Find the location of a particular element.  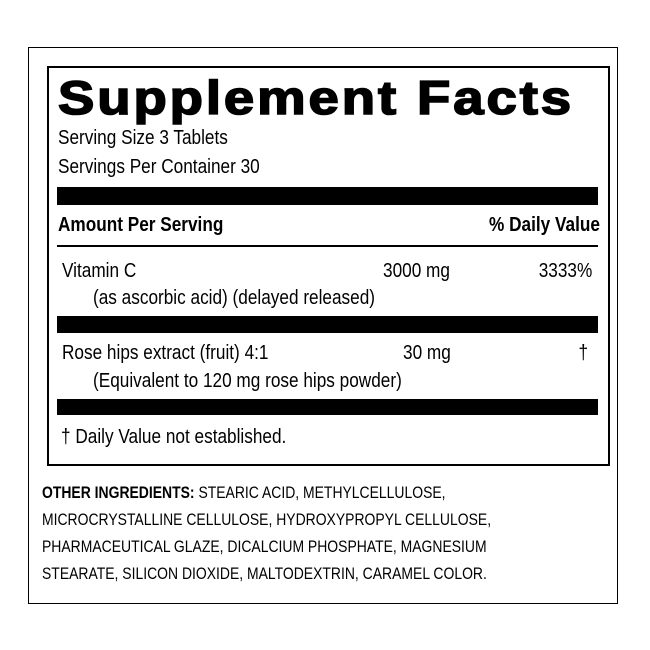

other-ingredients-text: STEARIC ACID, METHYLCELLULOSE, is located at coordinates (320, 492).